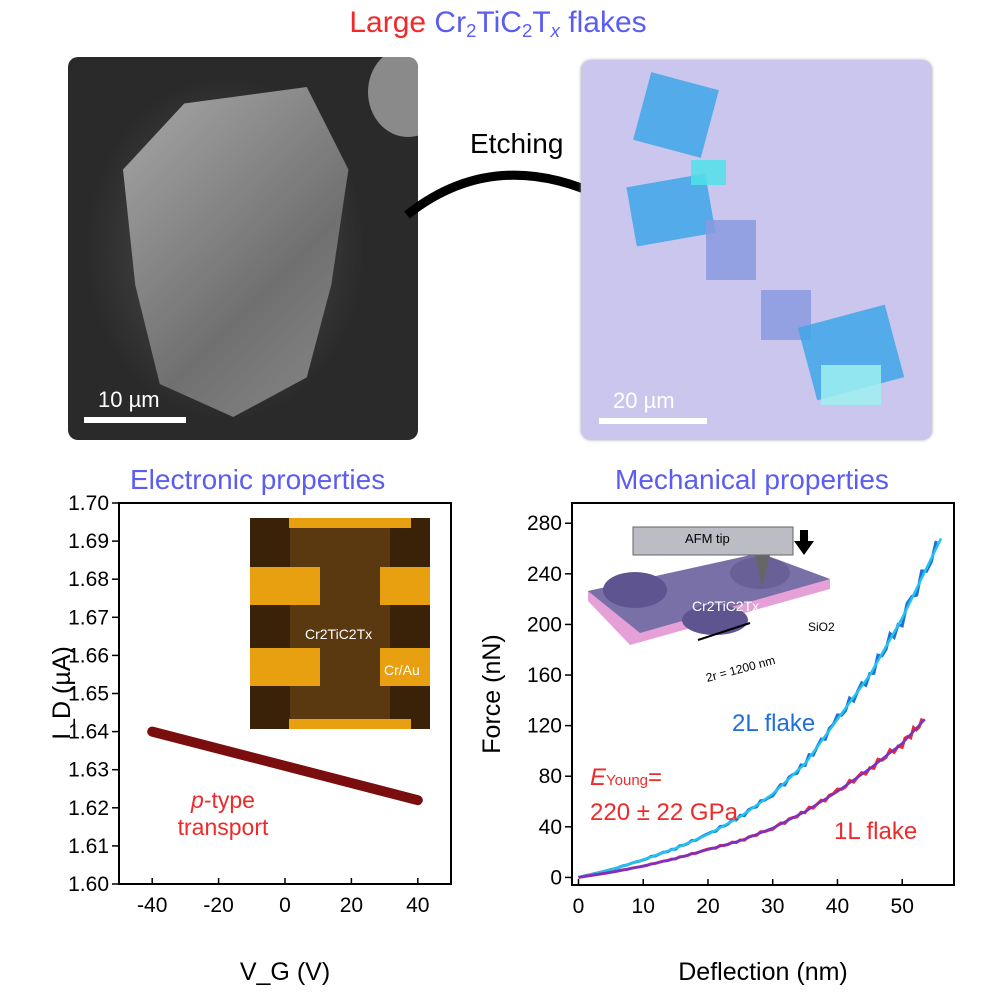 This screenshot has height=996, width=996. What do you see at coordinates (804, 542) in the screenshot?
I see `down-arrow-icon` at bounding box center [804, 542].